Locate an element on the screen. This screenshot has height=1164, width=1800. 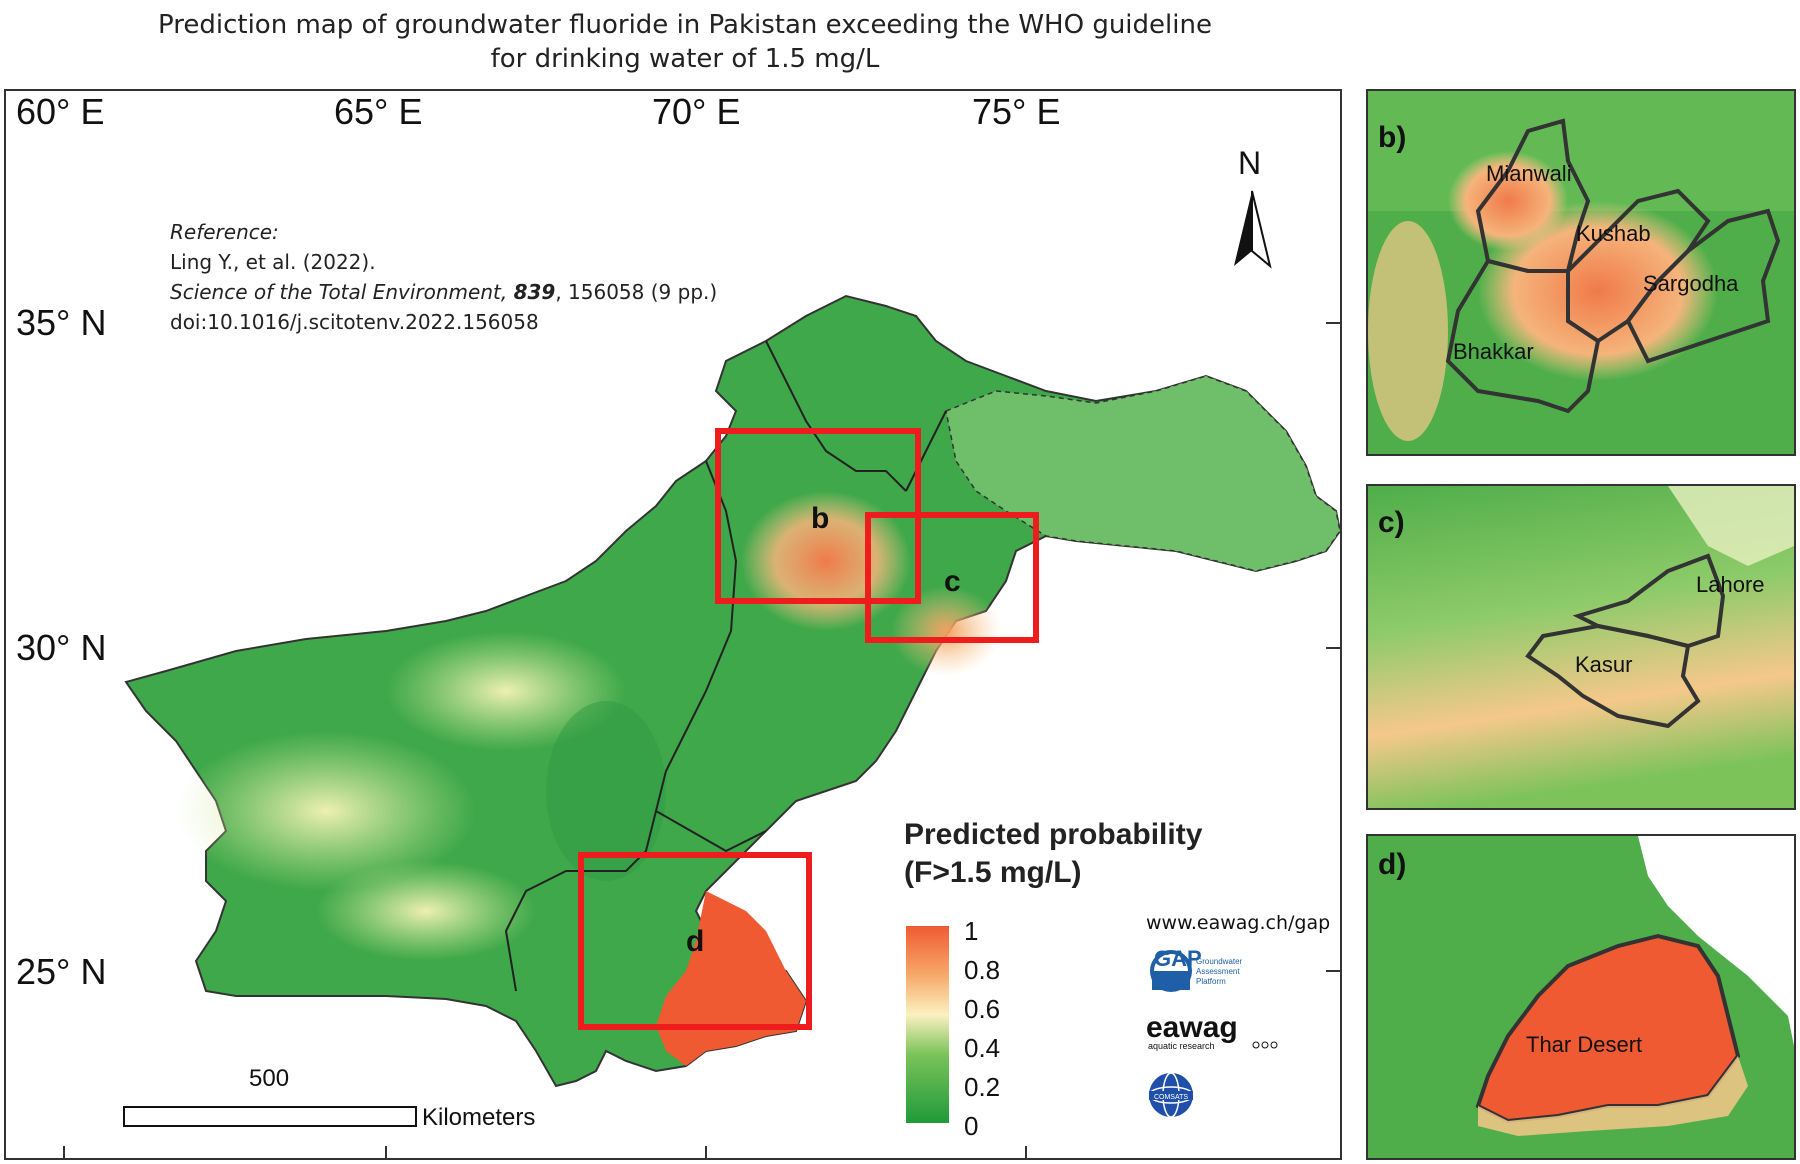
gap-logo-line-1: Groundwater is located at coordinates (1219, 961).